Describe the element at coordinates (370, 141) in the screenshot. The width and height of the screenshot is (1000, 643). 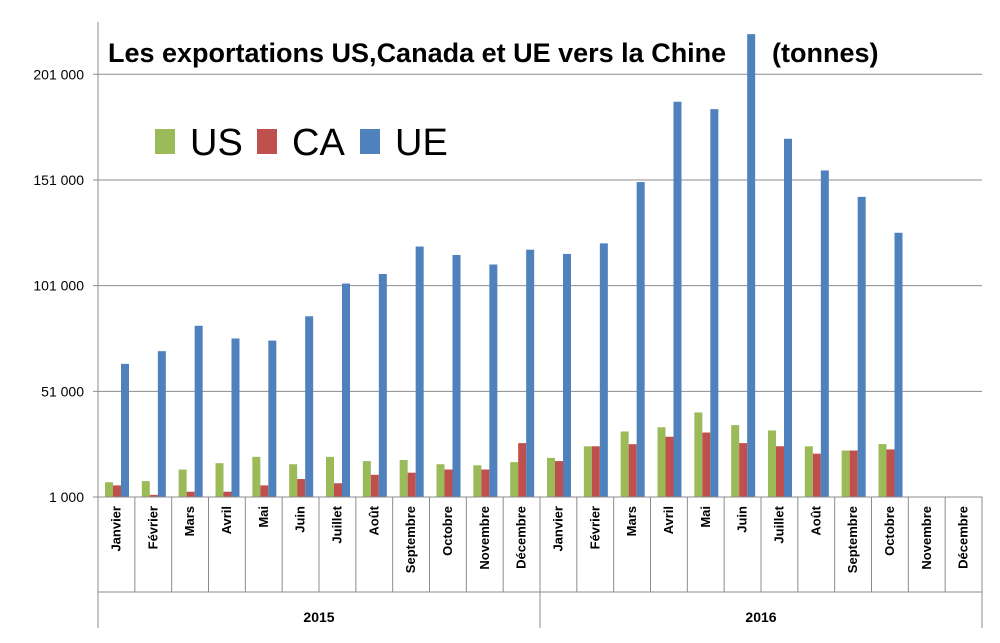
I see `legend-swatch-ue` at that location.